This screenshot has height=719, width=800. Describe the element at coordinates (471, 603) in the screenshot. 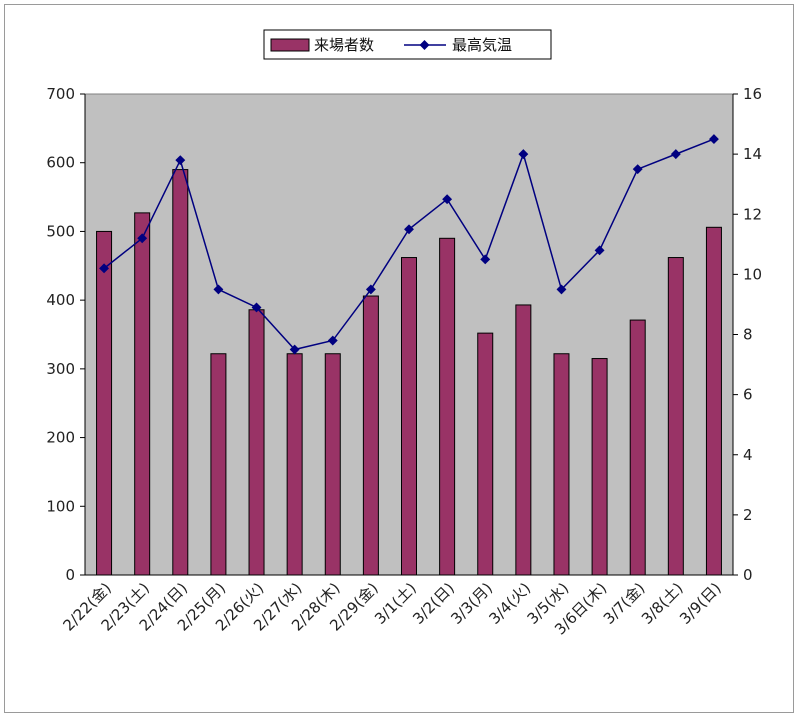

I see `category-label-11: 3/3(月)` at that location.